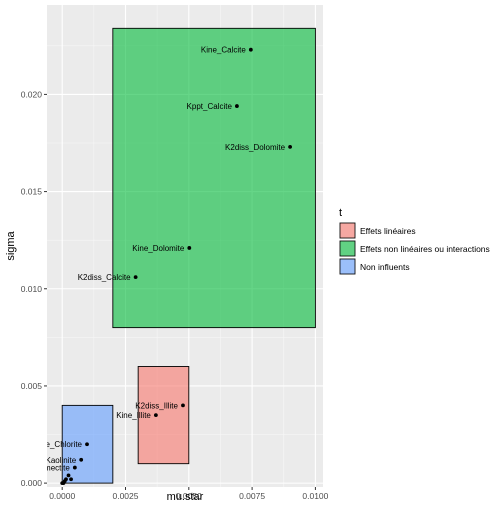 Image resolution: width=504 pixels, height=509 pixels. I want to click on point-label: Kine_Kaolinite, so click(51, 460).